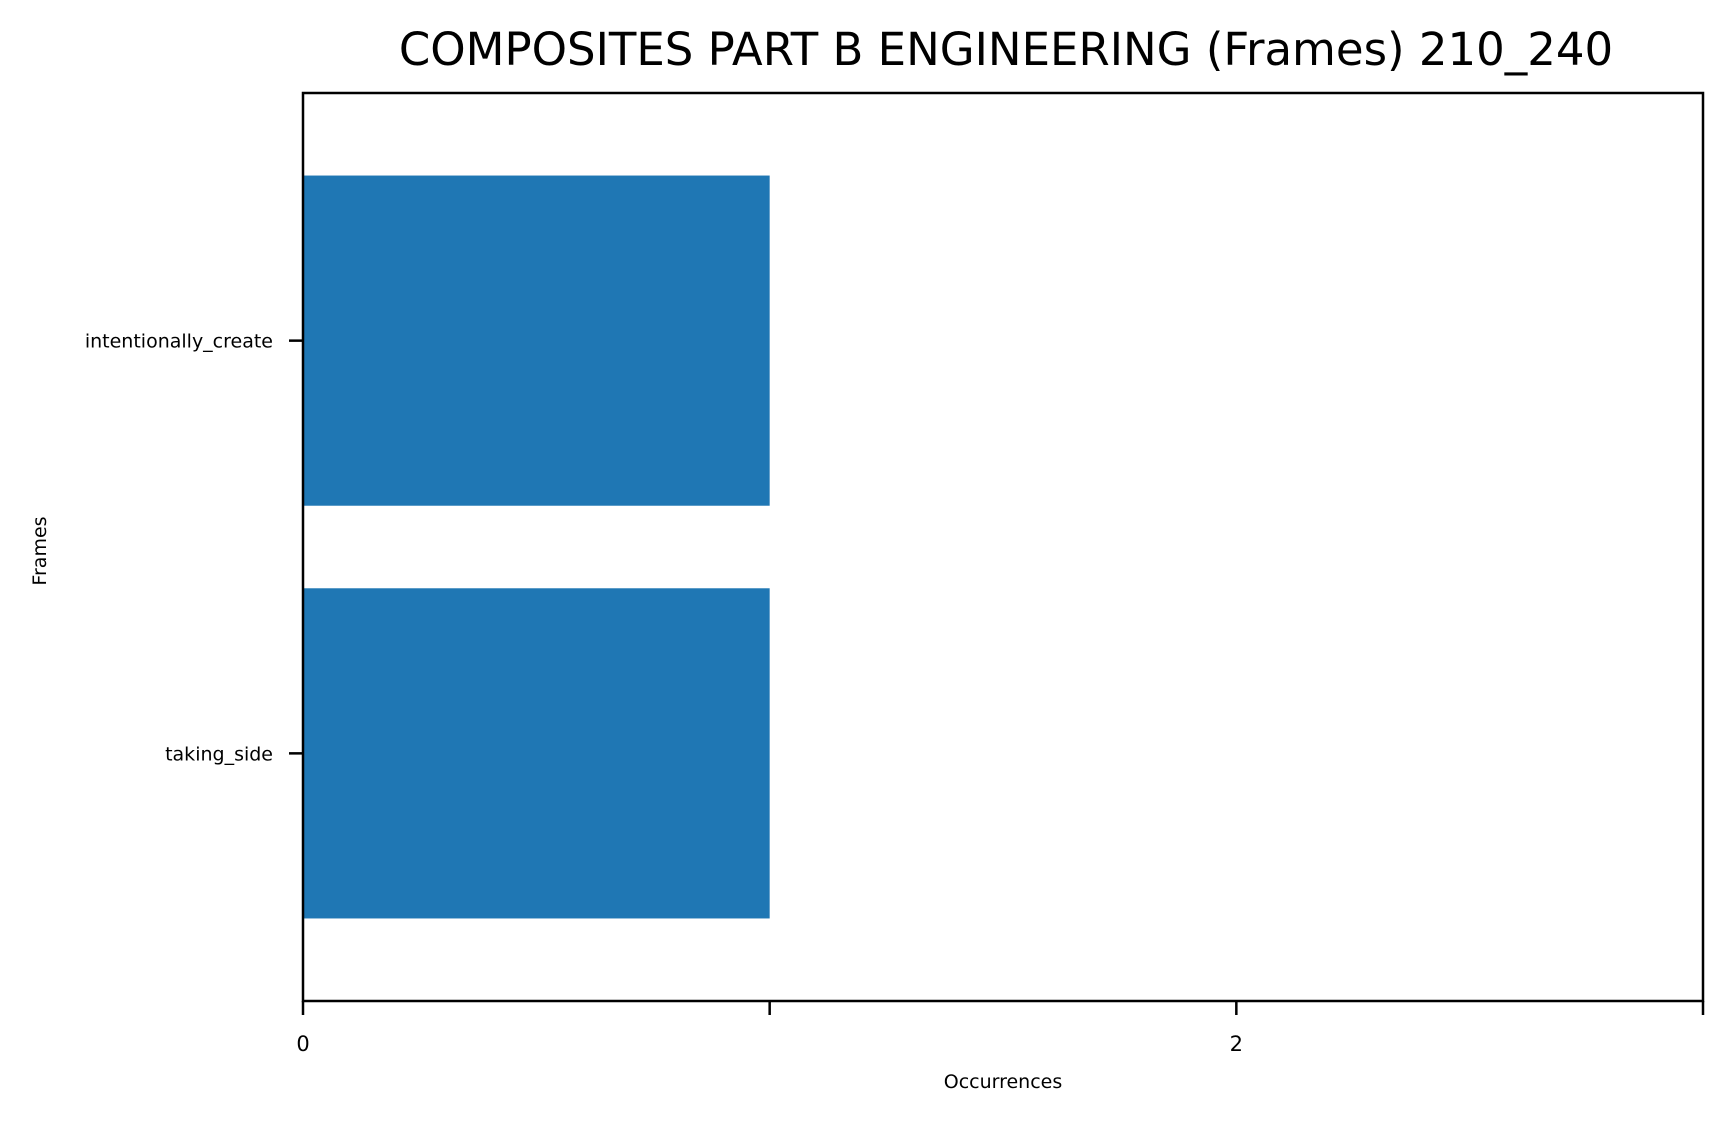  Describe the element at coordinates (40, 550) in the screenshot. I see `y-axis-label: Frames` at that location.